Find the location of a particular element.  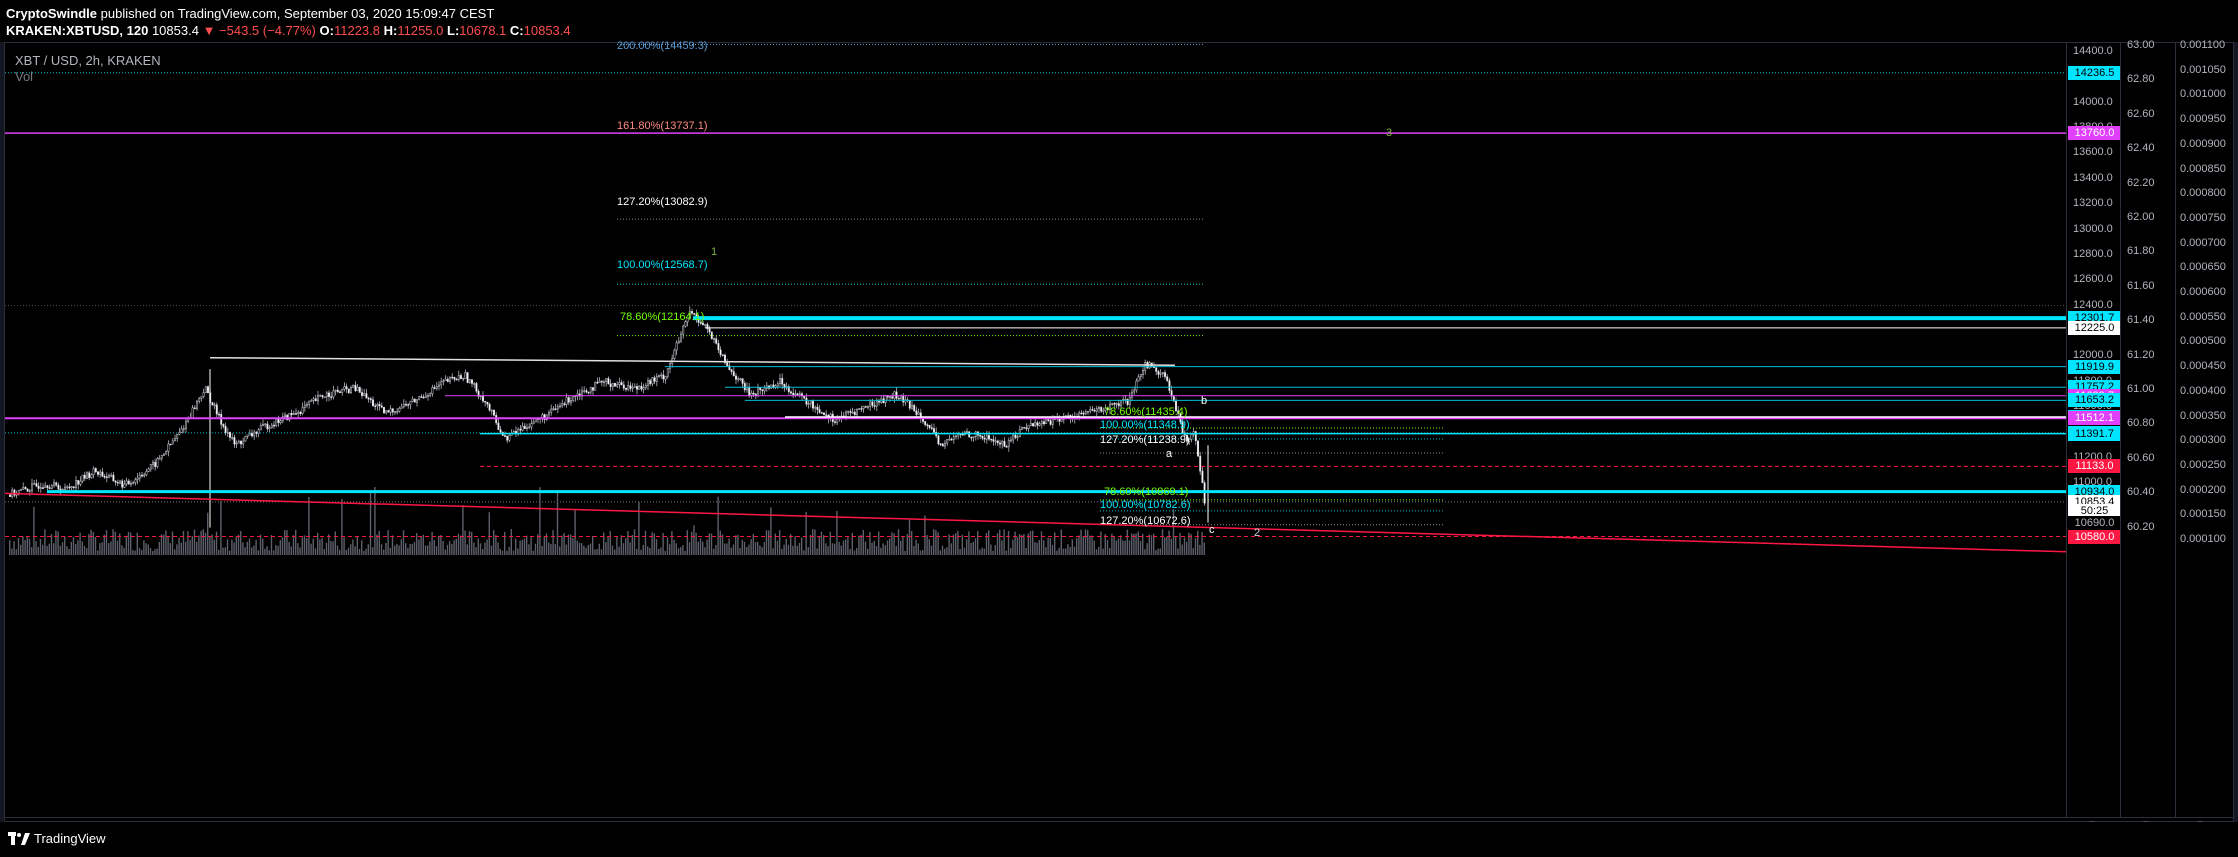

volume-label: Vol is located at coordinates (24, 76).